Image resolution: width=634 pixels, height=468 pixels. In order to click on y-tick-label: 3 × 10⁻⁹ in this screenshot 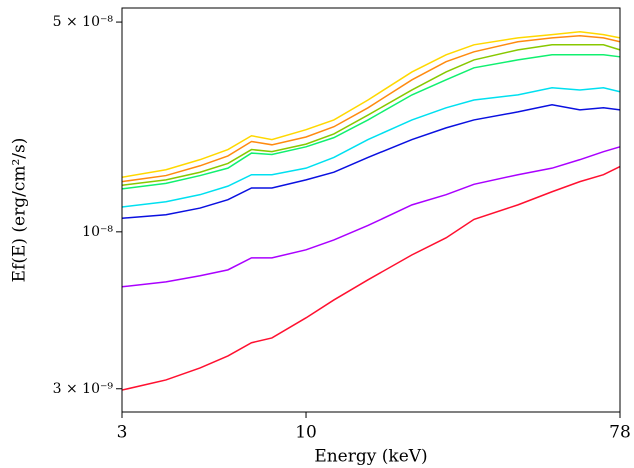, I will do `click(83, 389)`.